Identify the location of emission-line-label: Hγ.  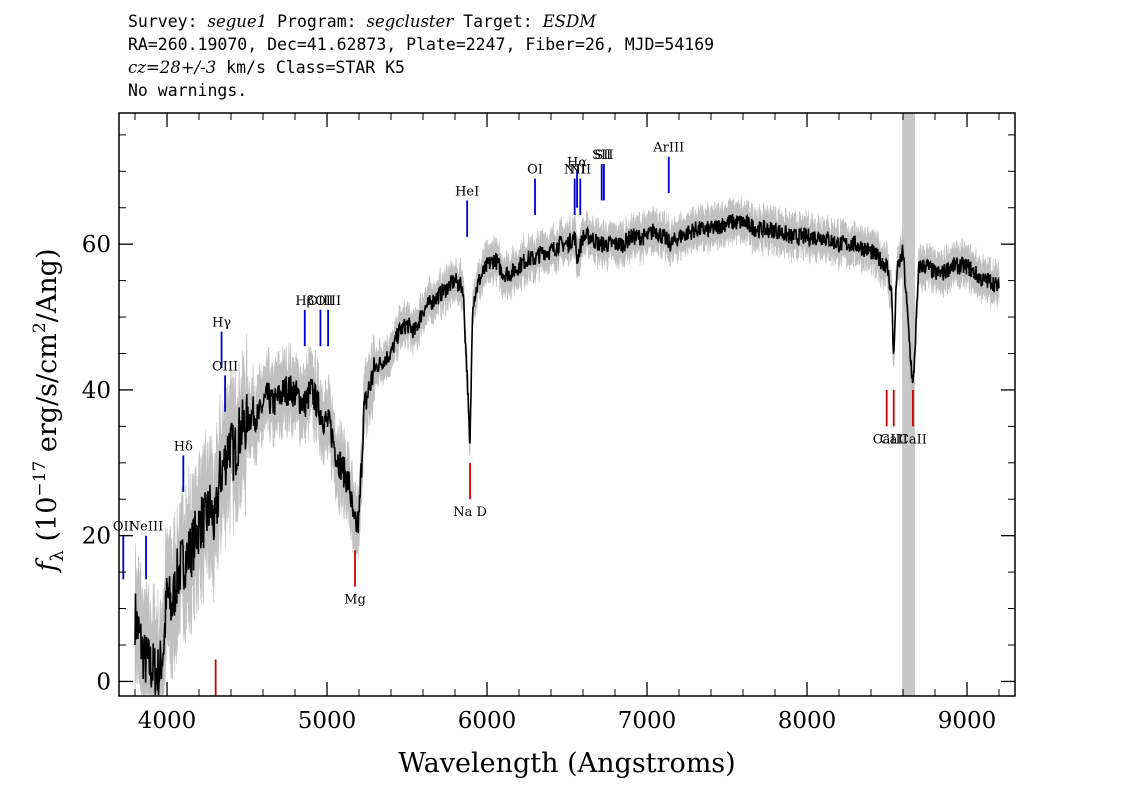
(221, 323).